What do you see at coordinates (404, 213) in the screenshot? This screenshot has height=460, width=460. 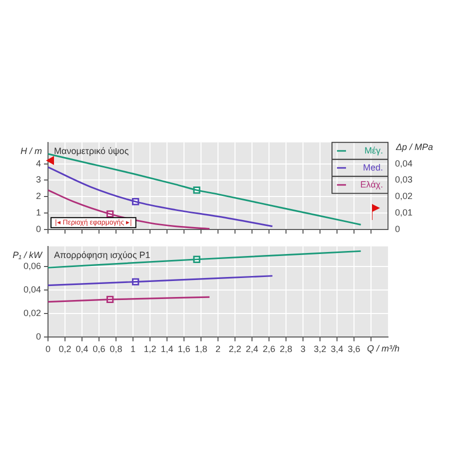 I see `y2-tick-label: 0,01` at bounding box center [404, 213].